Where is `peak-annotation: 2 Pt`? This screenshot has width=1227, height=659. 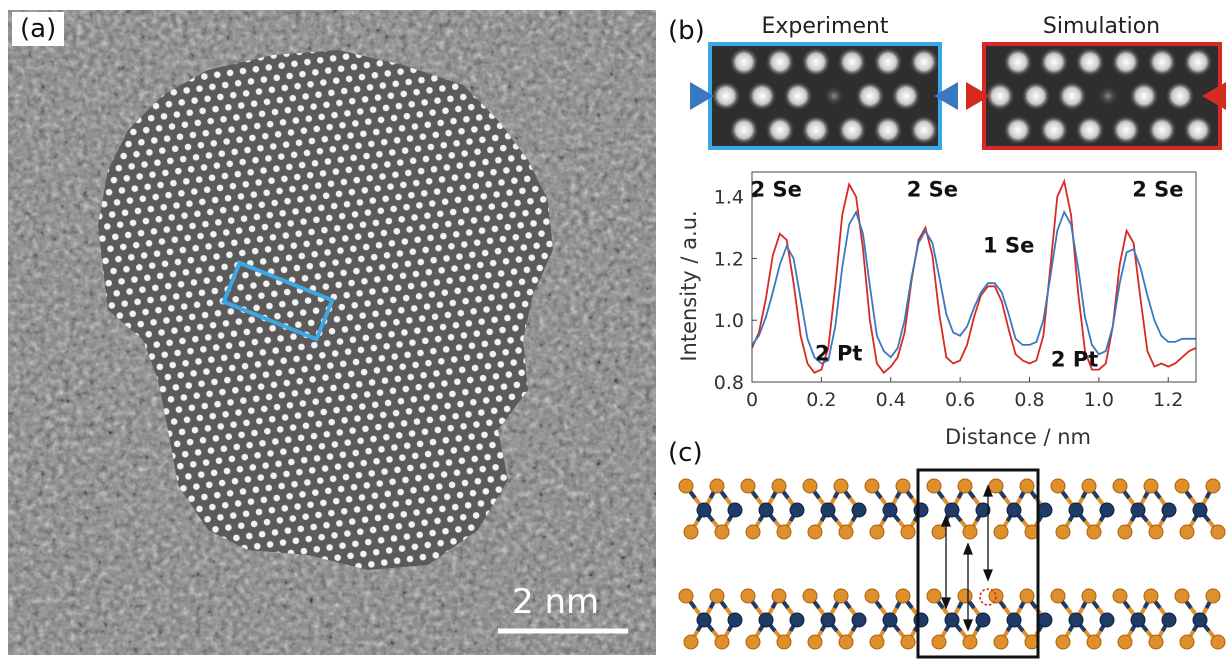
peak-annotation: 2 Pt is located at coordinates (838, 353).